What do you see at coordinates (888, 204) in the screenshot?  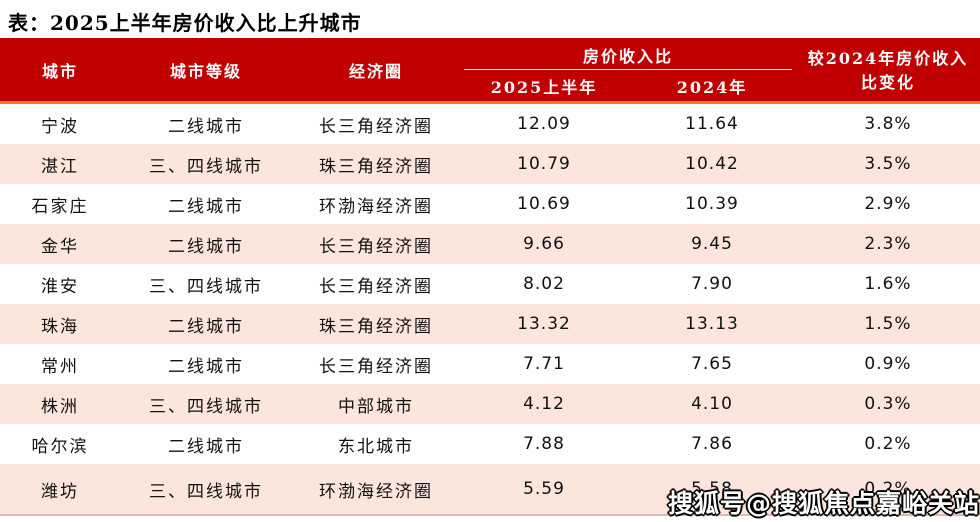 I see `cell-change: 2.9%` at bounding box center [888, 204].